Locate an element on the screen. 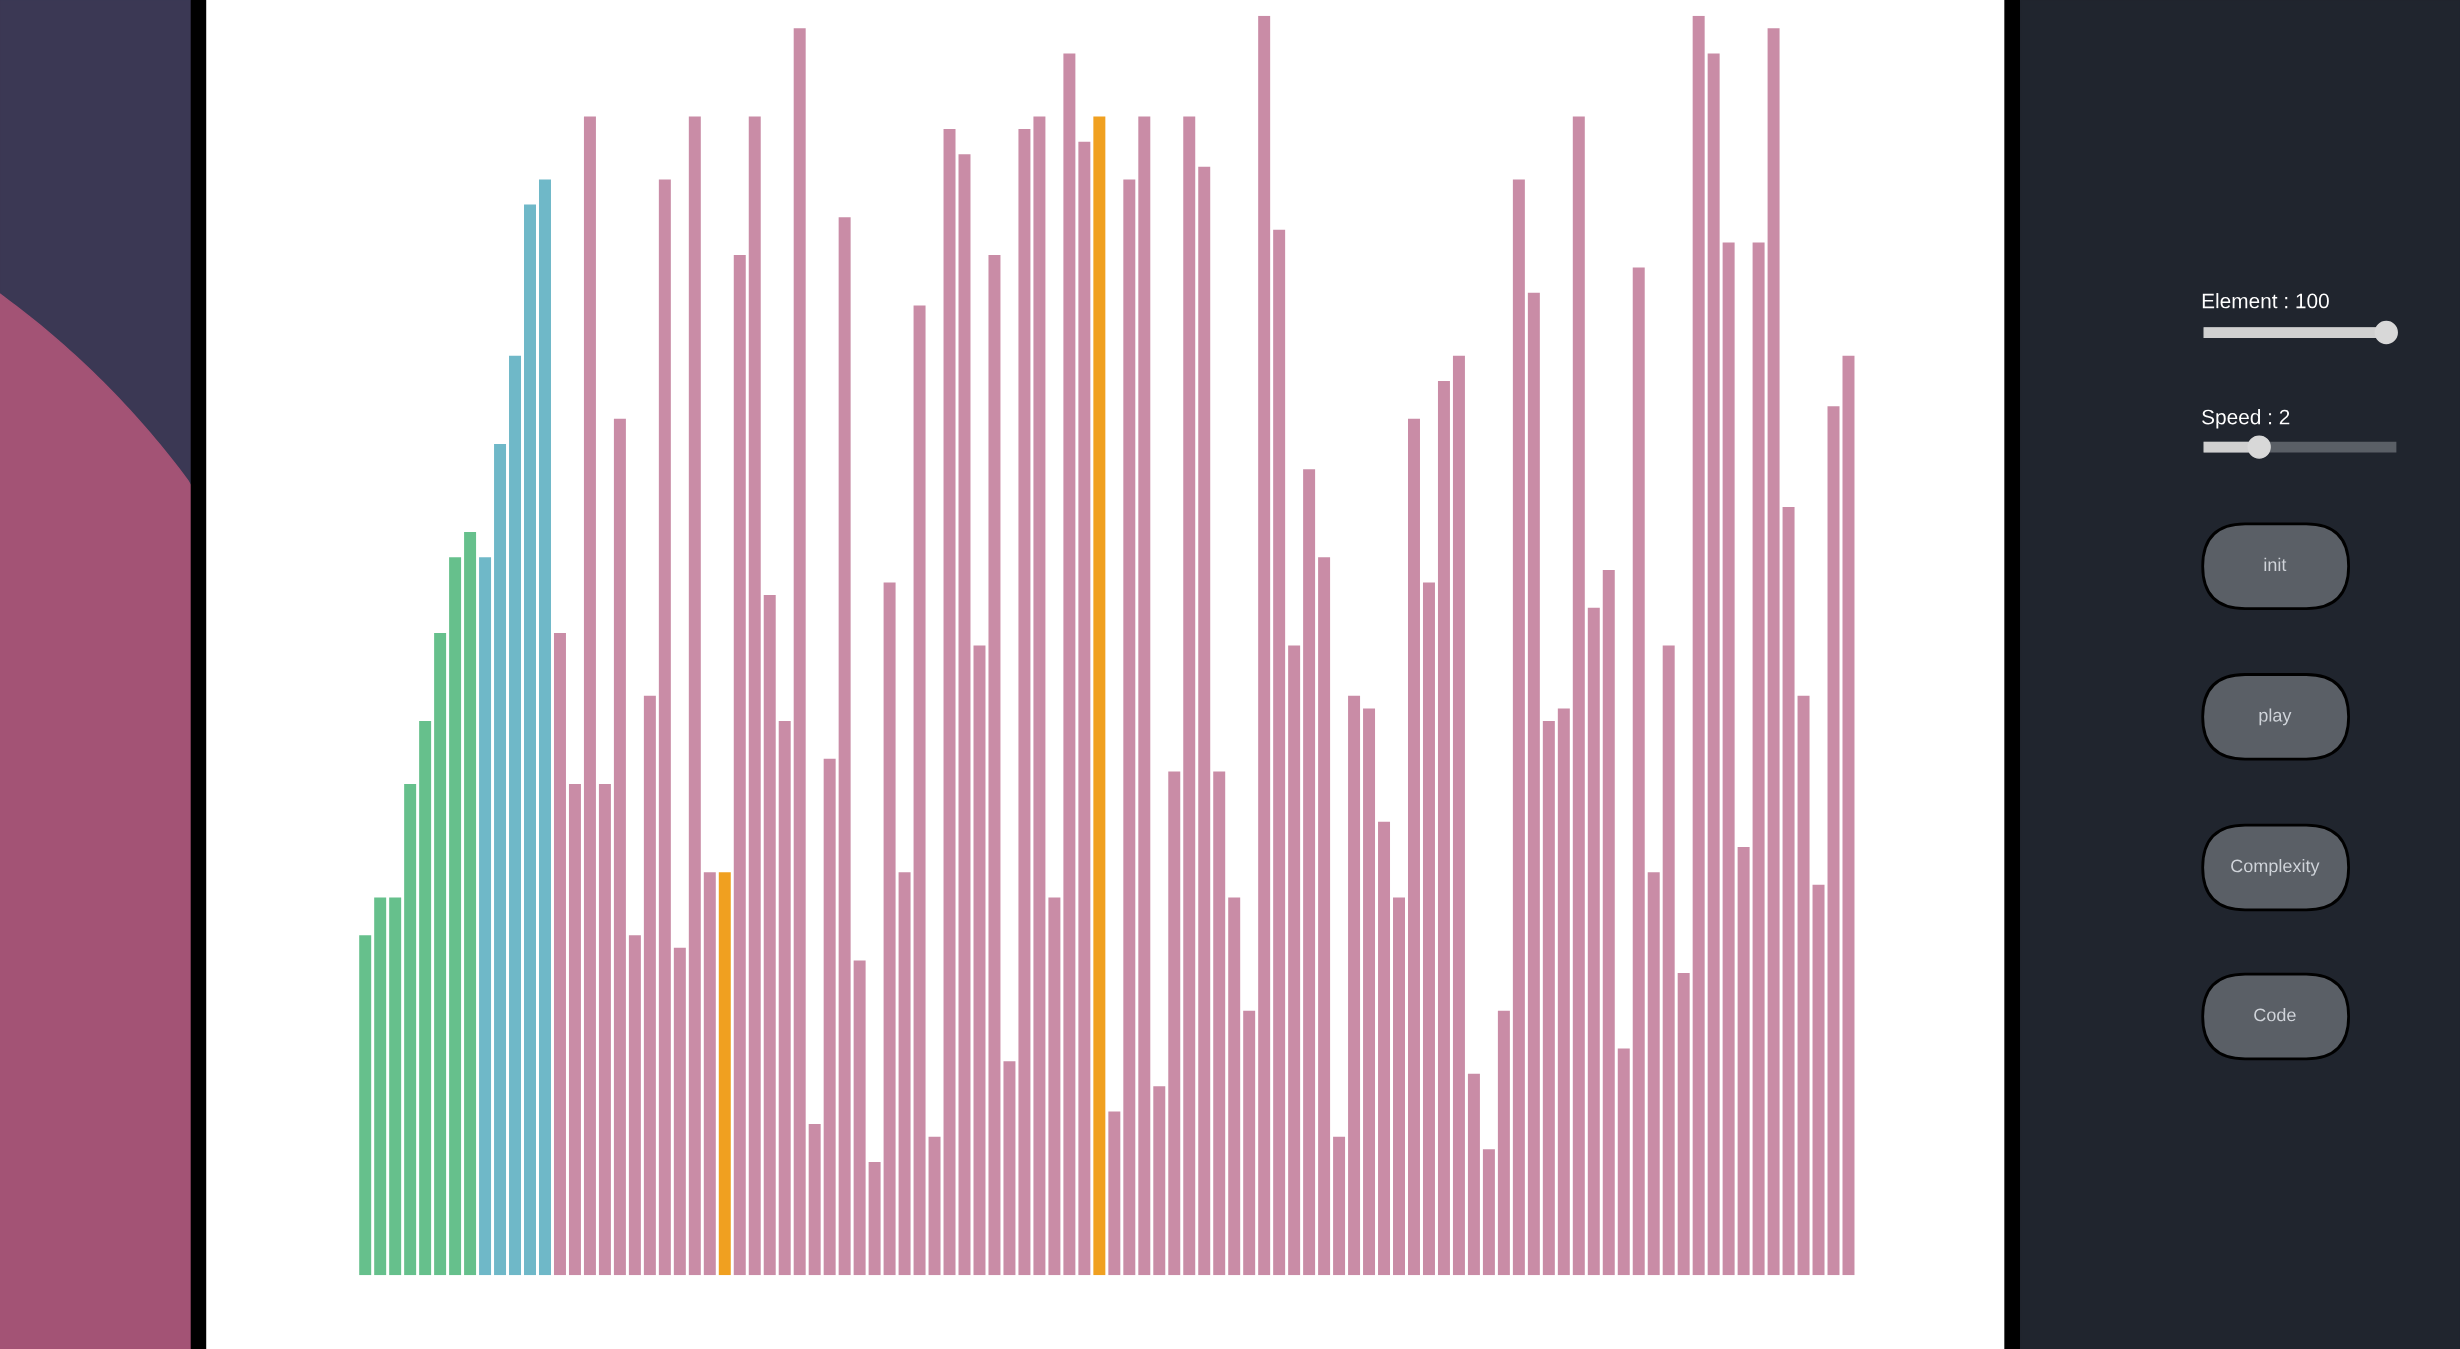 This screenshot has height=1349, width=2460. text: Element : 100 is located at coordinates (2265, 301).